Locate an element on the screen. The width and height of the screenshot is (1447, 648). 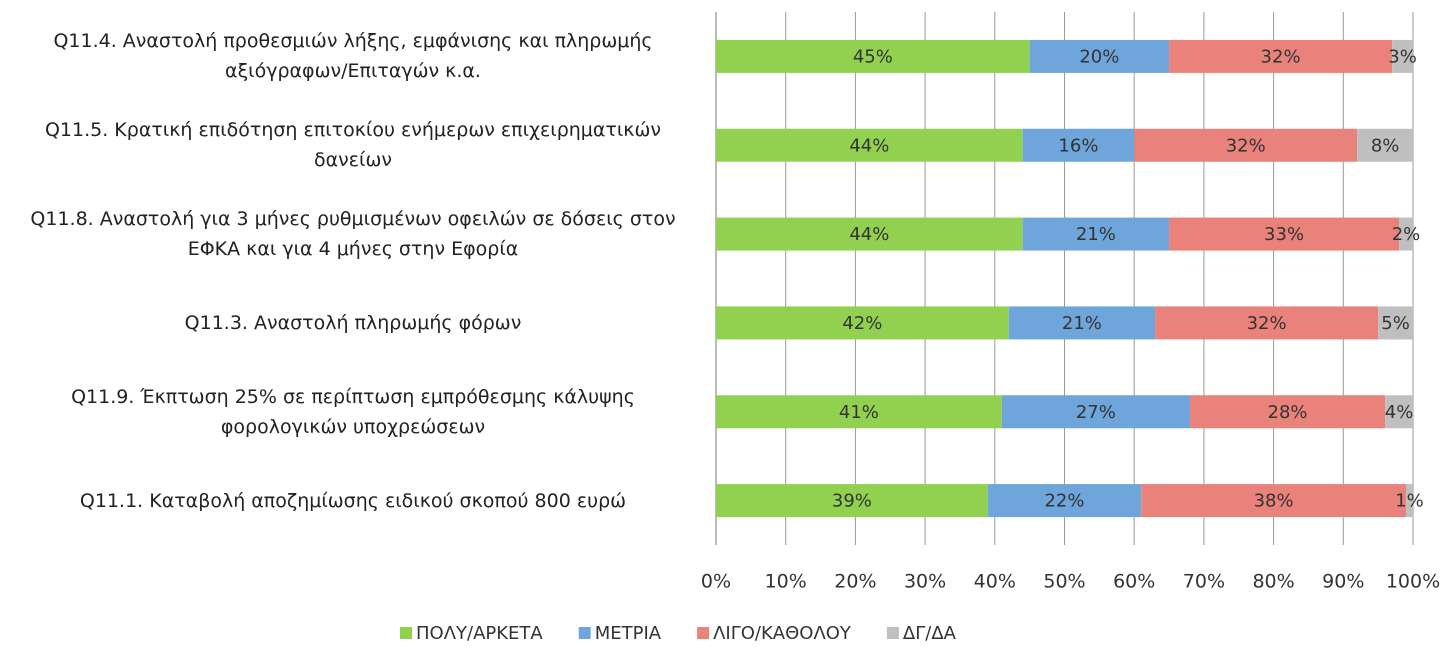
x-tick-label: 50% is located at coordinates (1064, 582).